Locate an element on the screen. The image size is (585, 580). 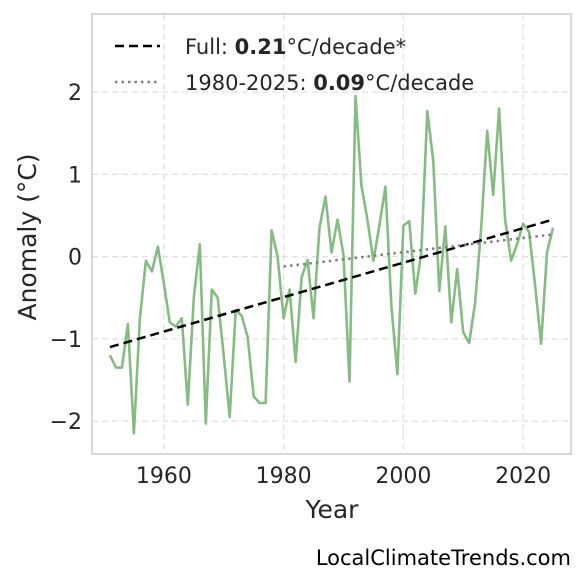
y-axis-title: Anomaly (°C) is located at coordinates (27, 236).